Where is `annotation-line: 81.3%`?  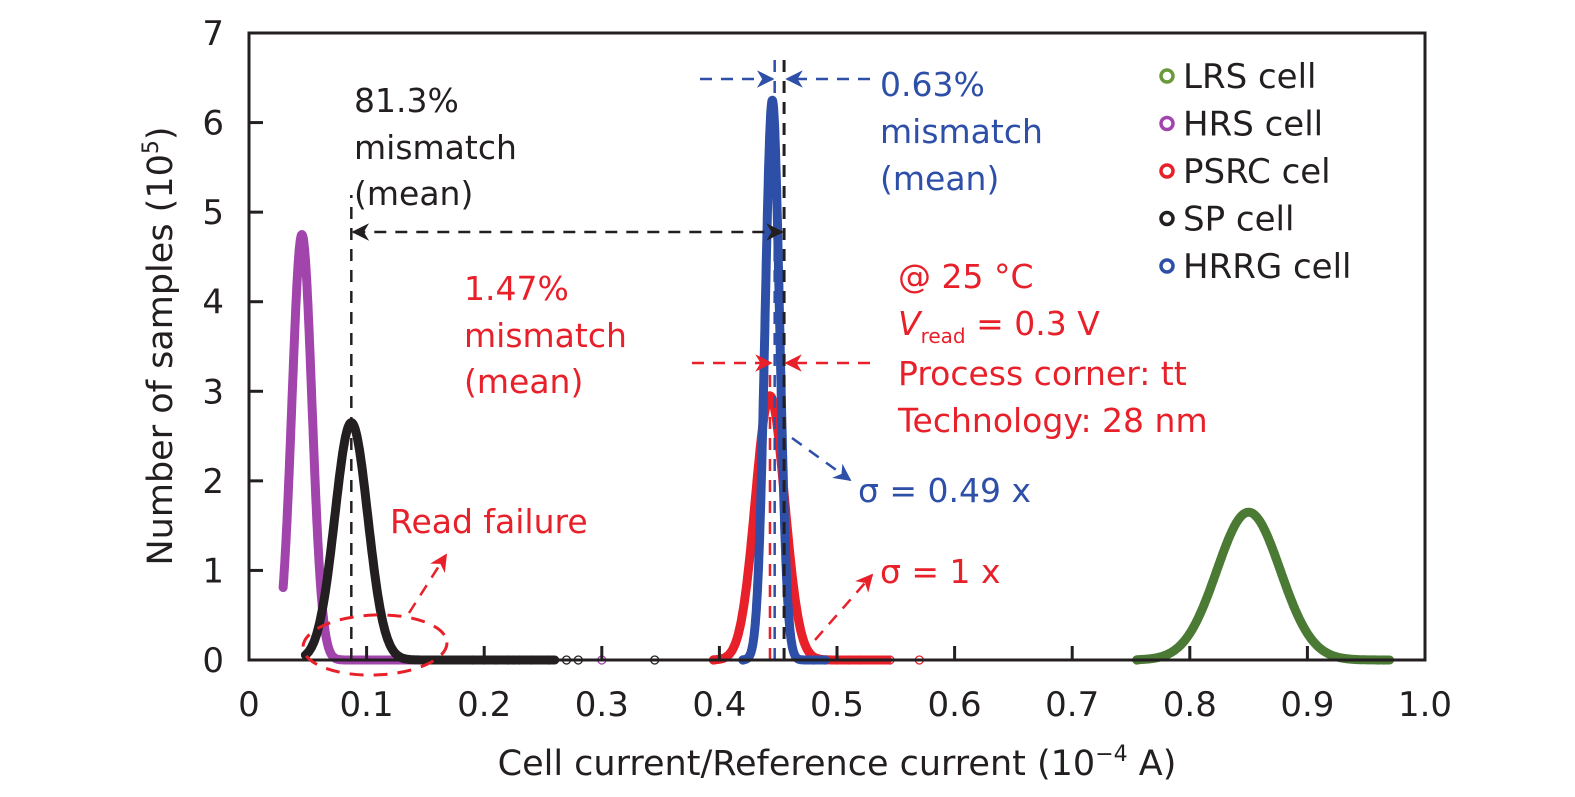
annotation-line: 81.3% is located at coordinates (406, 100).